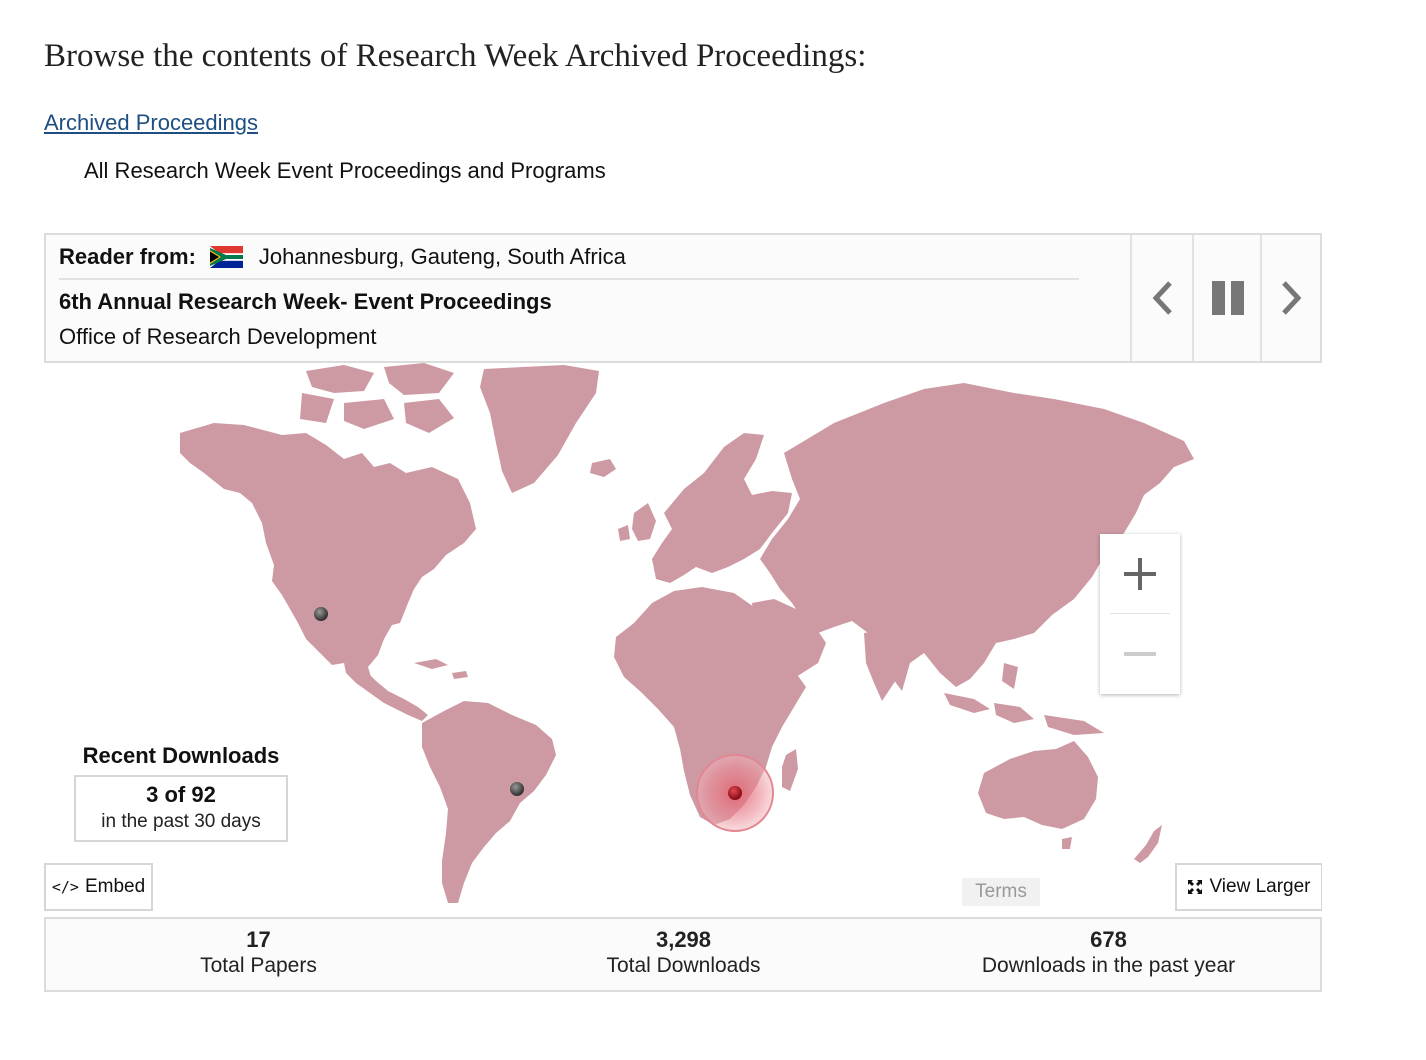 The image size is (1426, 1060). I want to click on chevron-right-icon, so click(1292, 298).